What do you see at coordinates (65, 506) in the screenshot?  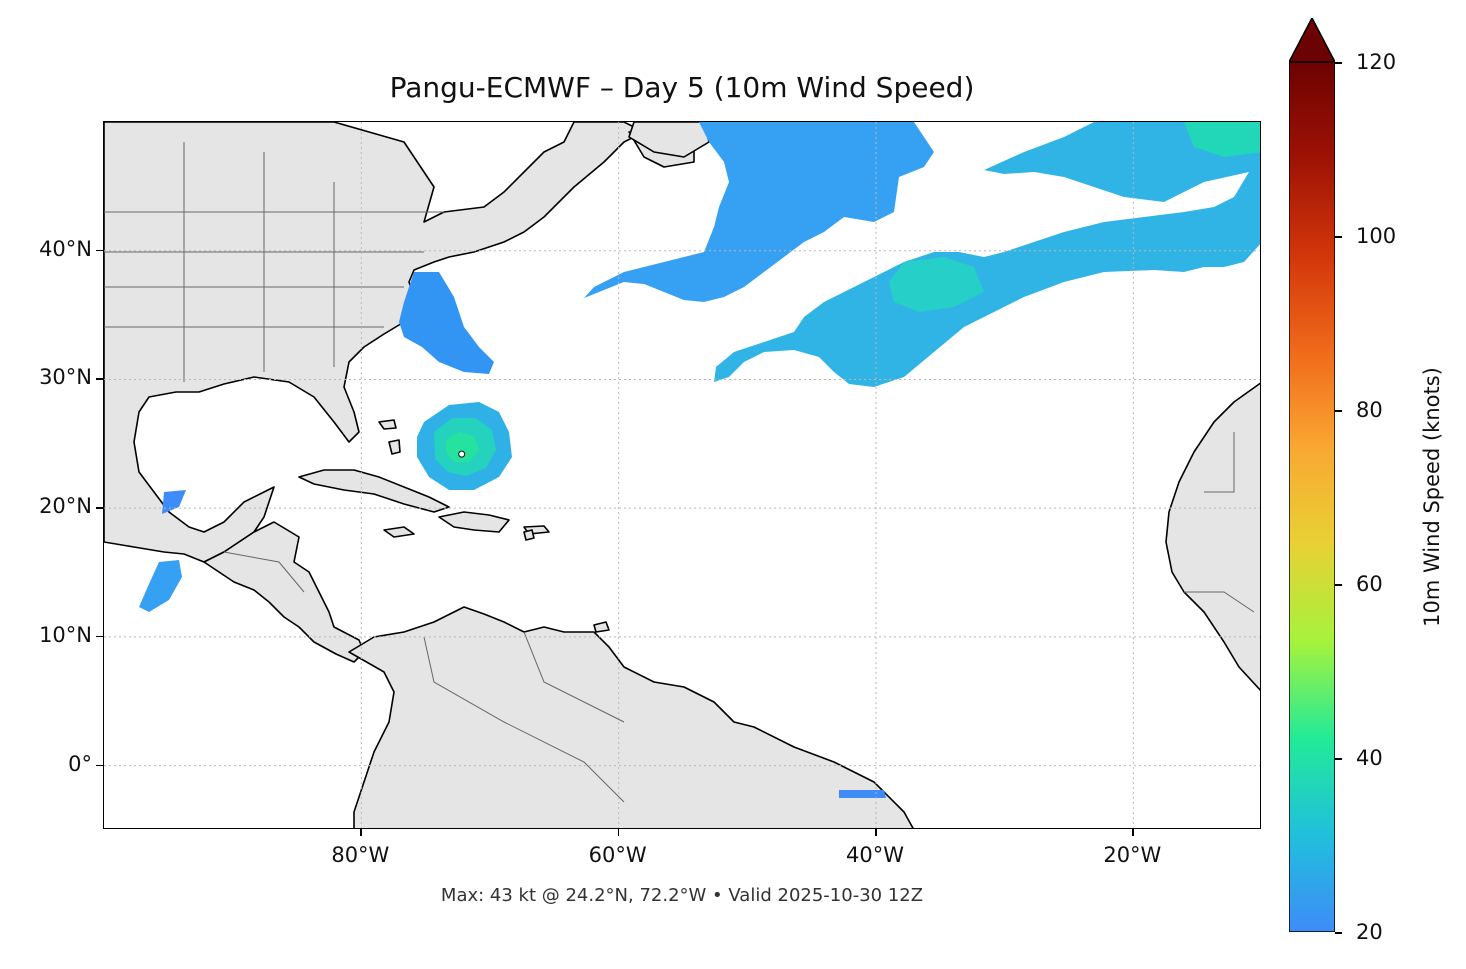 I see `lat-tick-label: 20°N` at bounding box center [65, 506].